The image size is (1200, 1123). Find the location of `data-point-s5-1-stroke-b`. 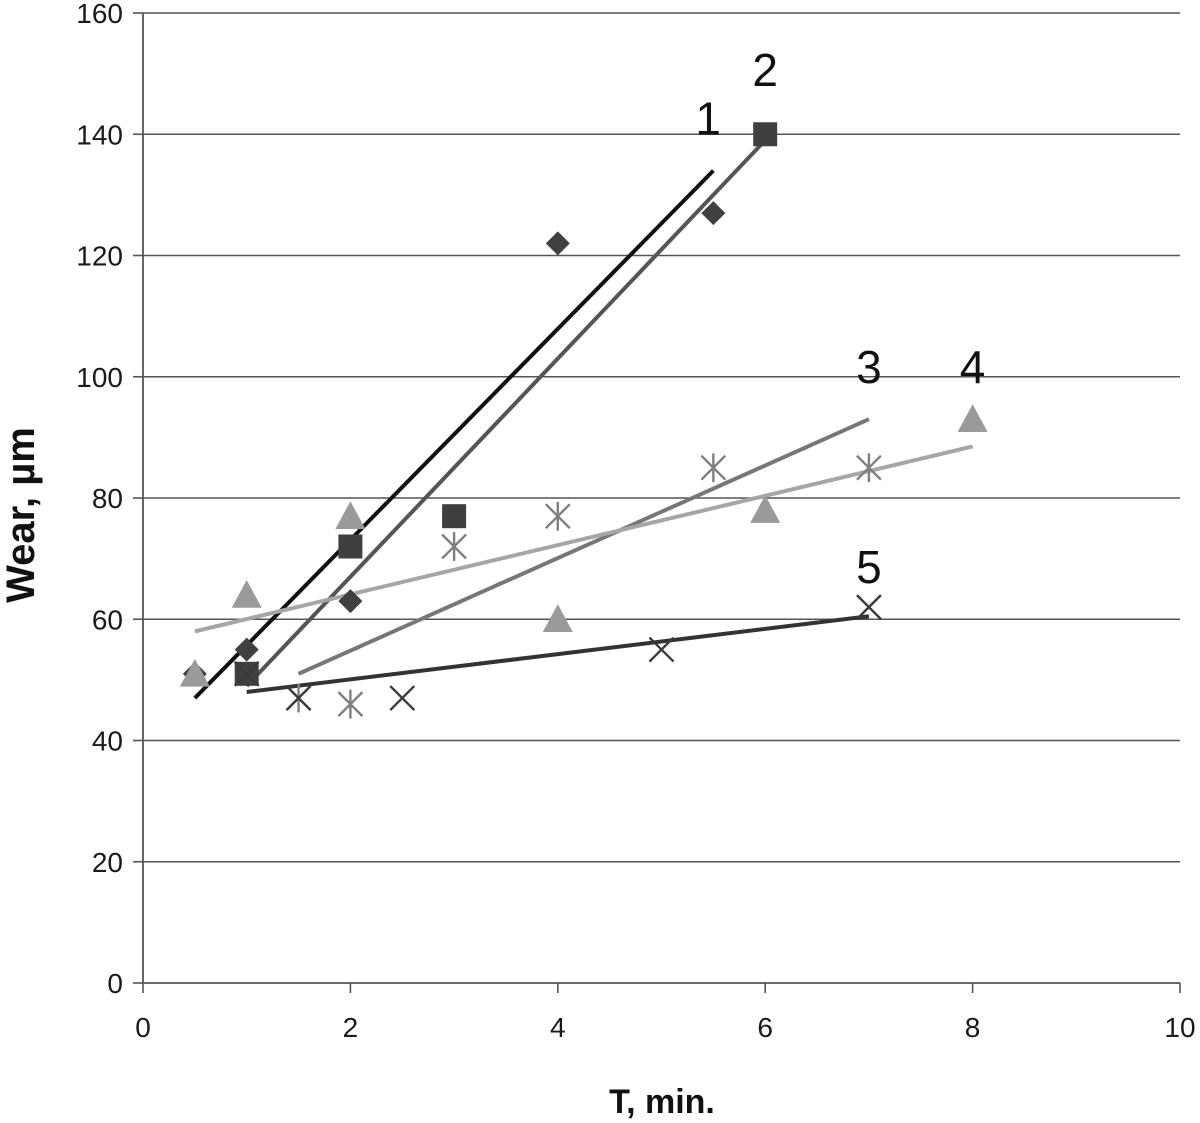

data-point-s5-1-stroke-b is located at coordinates (298, 698).